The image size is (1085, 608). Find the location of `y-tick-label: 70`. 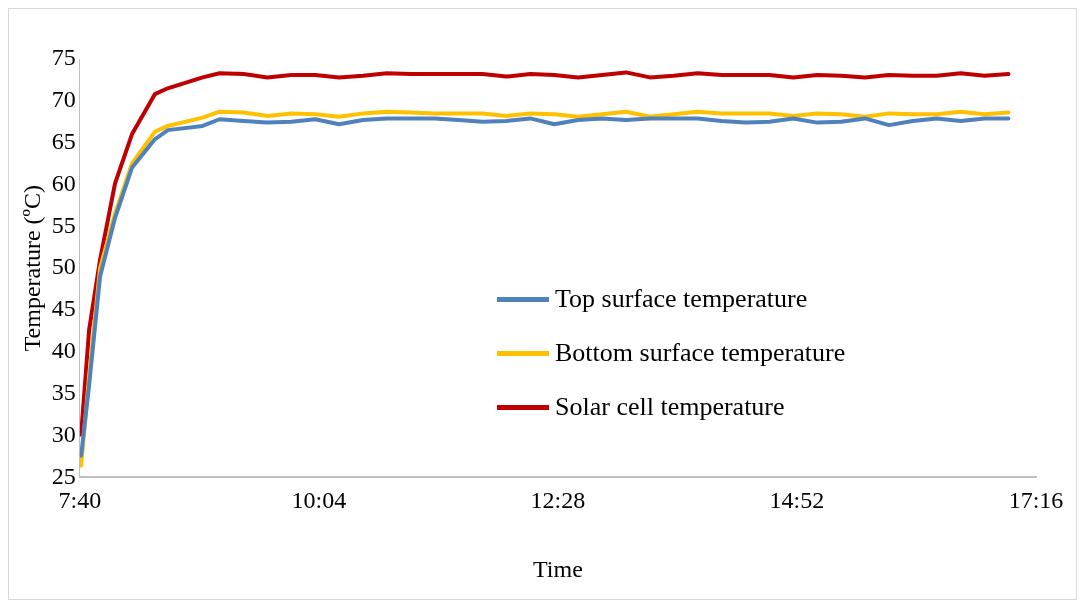

y-tick-label: 70 is located at coordinates (63, 99).